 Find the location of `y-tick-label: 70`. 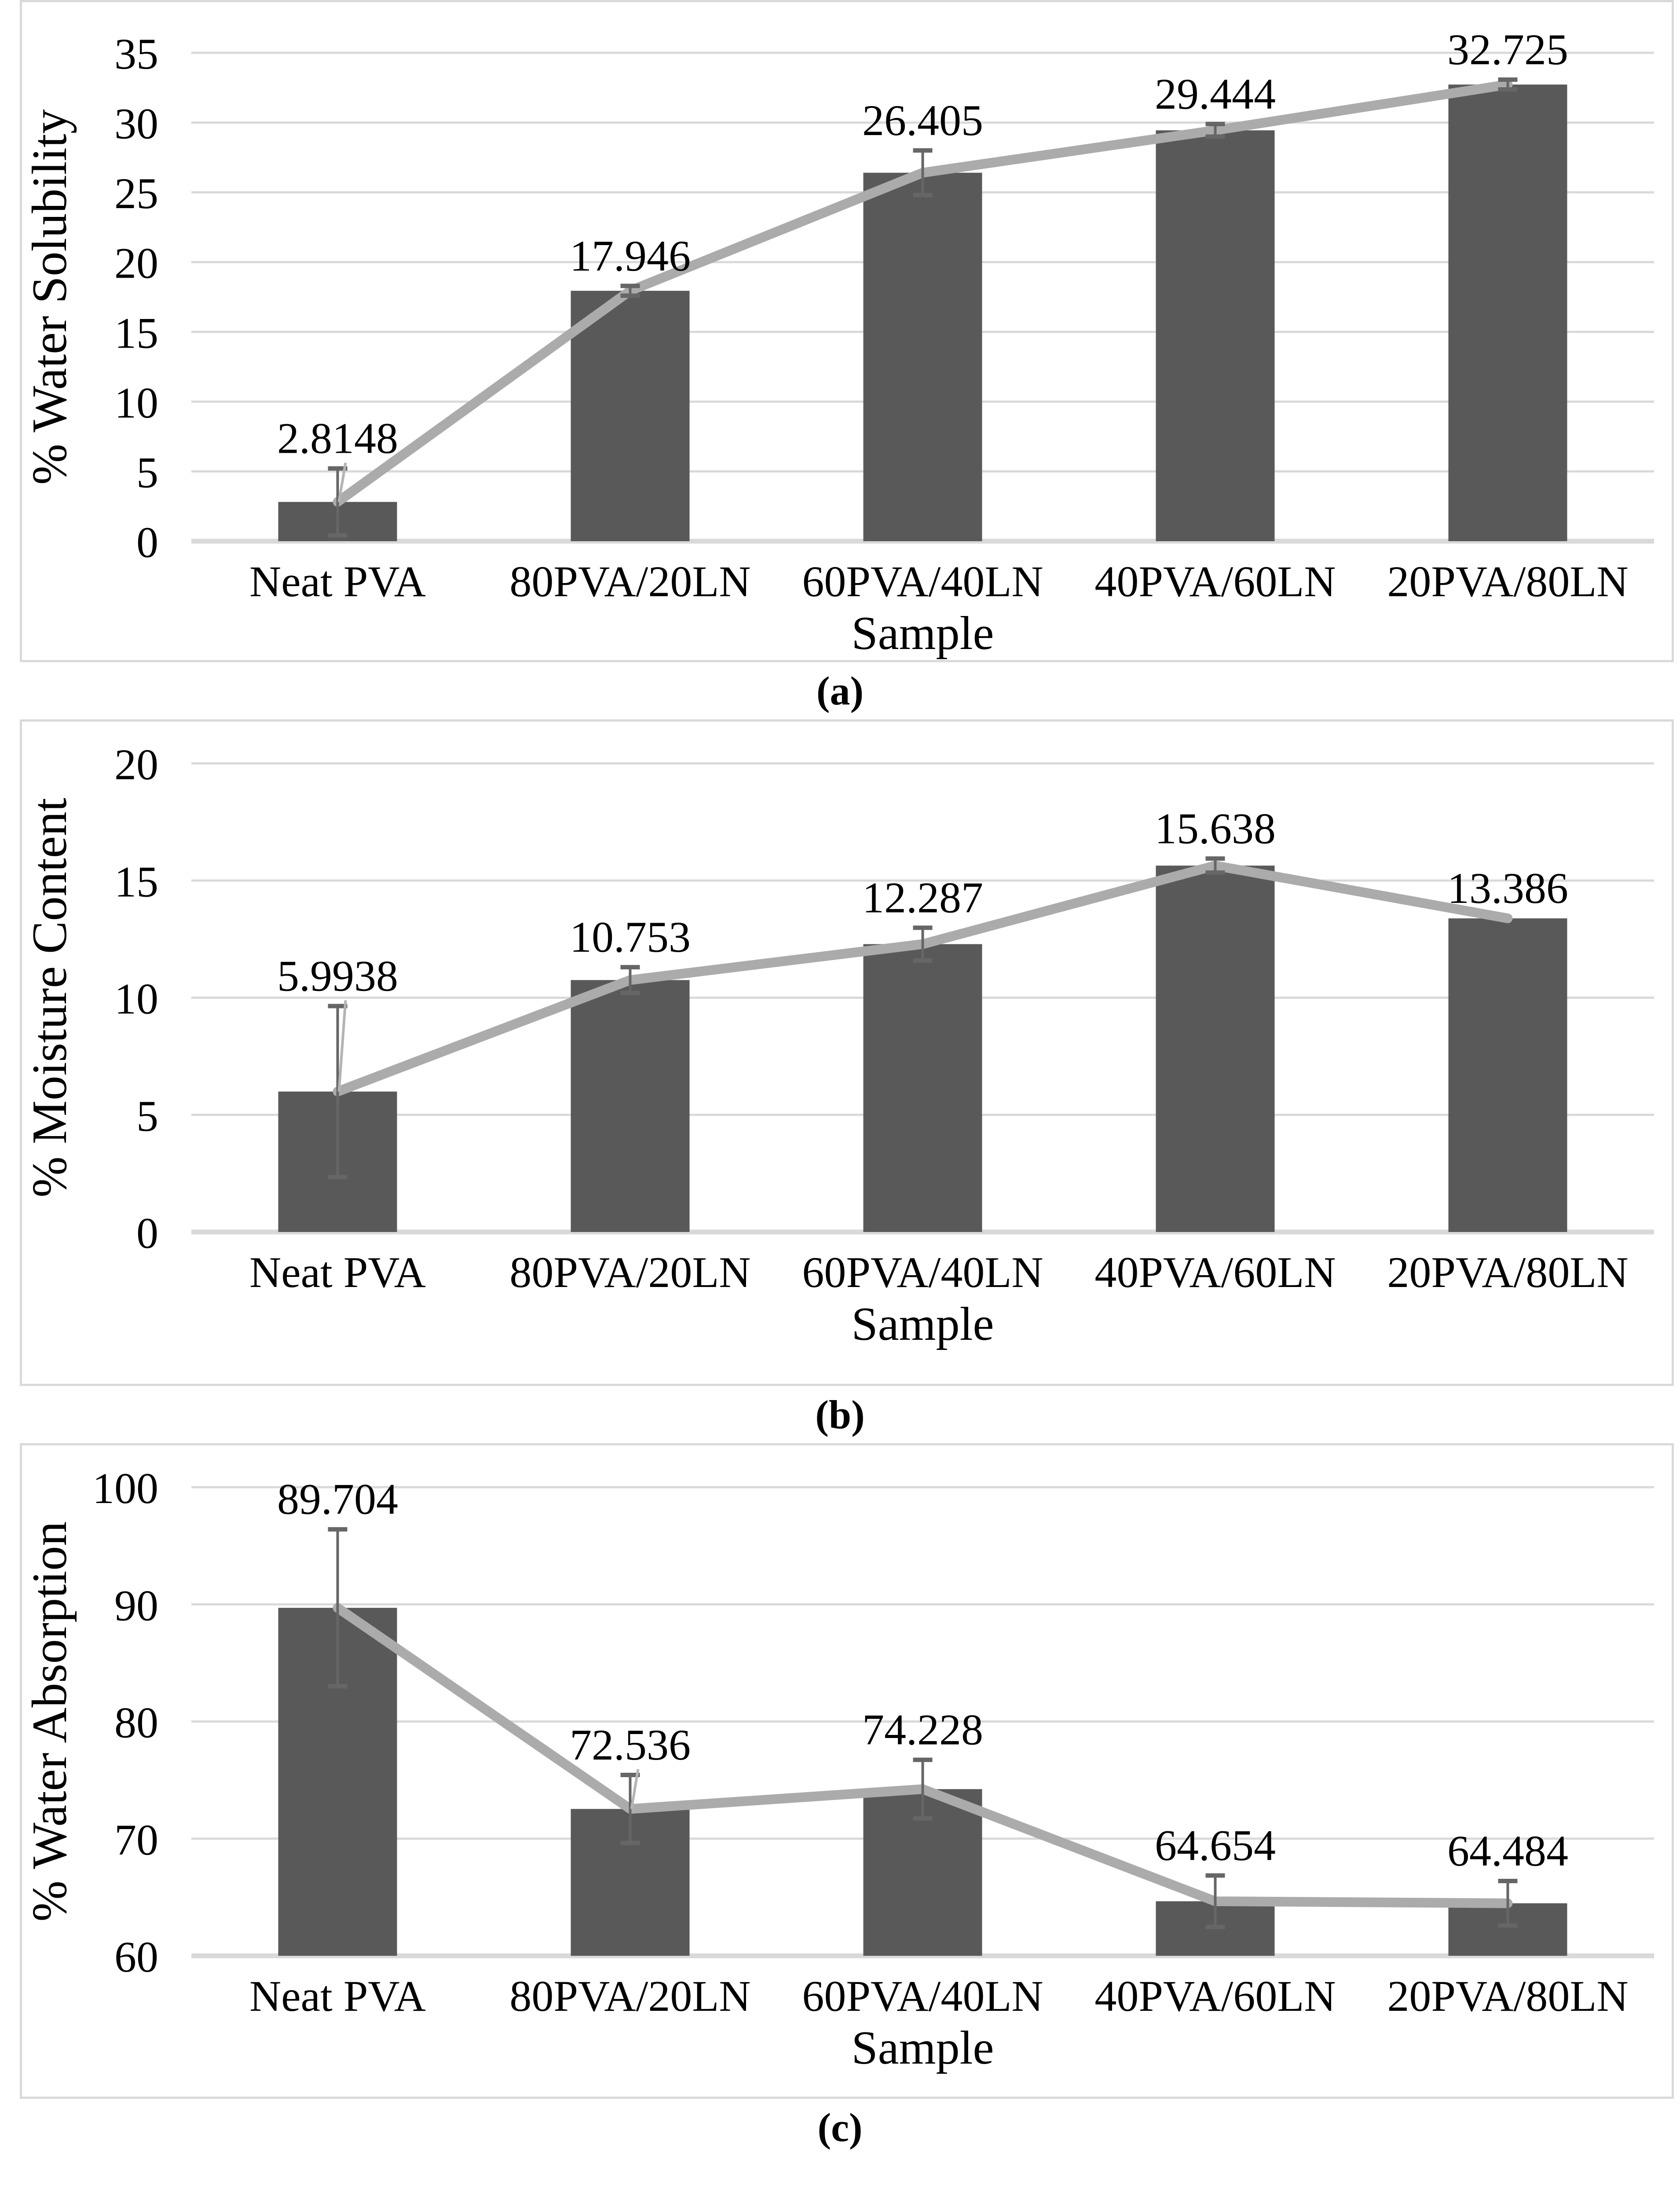

y-tick-label: 70 is located at coordinates (136, 1840).